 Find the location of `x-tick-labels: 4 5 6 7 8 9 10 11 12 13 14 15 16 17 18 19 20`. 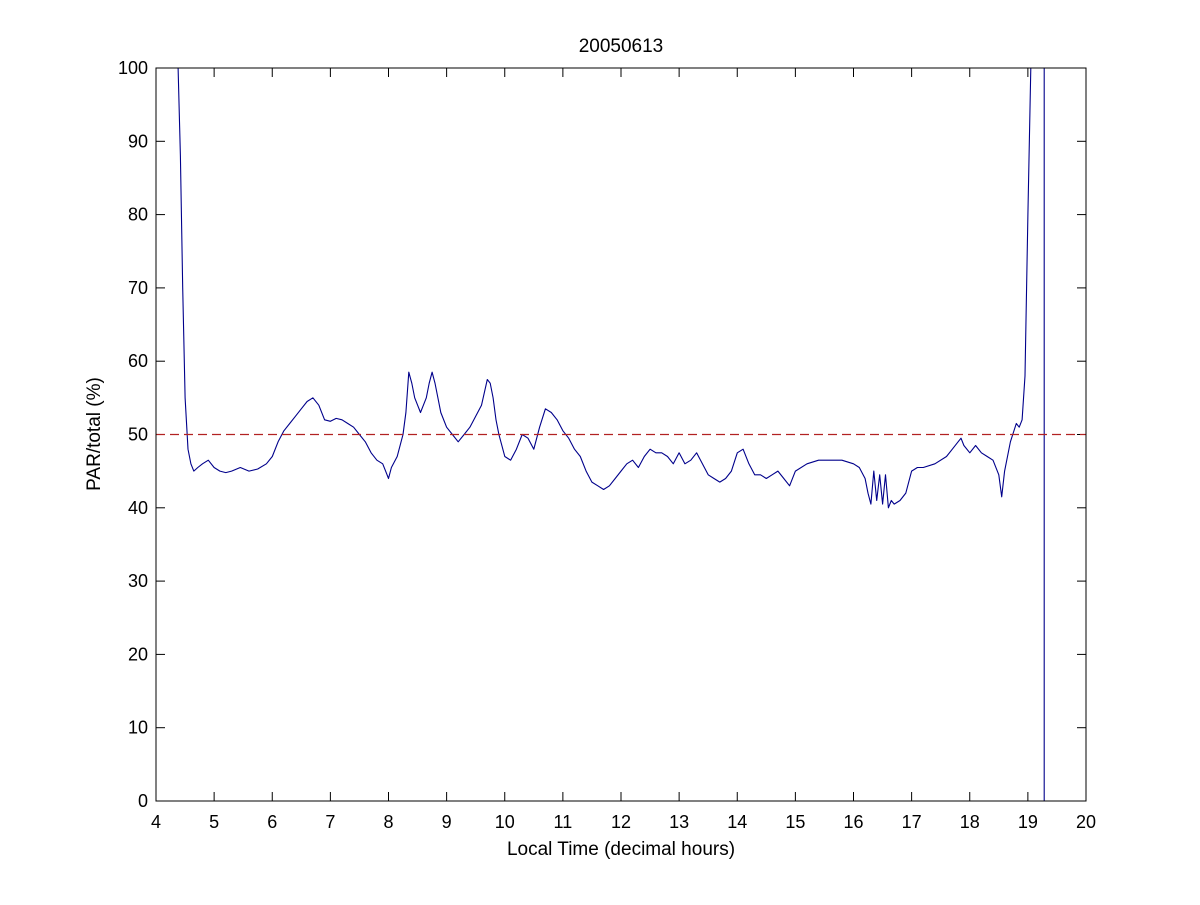

x-tick-labels: 4 5 6 7 8 9 10 11 12 13 14 15 16 17 18 19 20 is located at coordinates (623, 822).